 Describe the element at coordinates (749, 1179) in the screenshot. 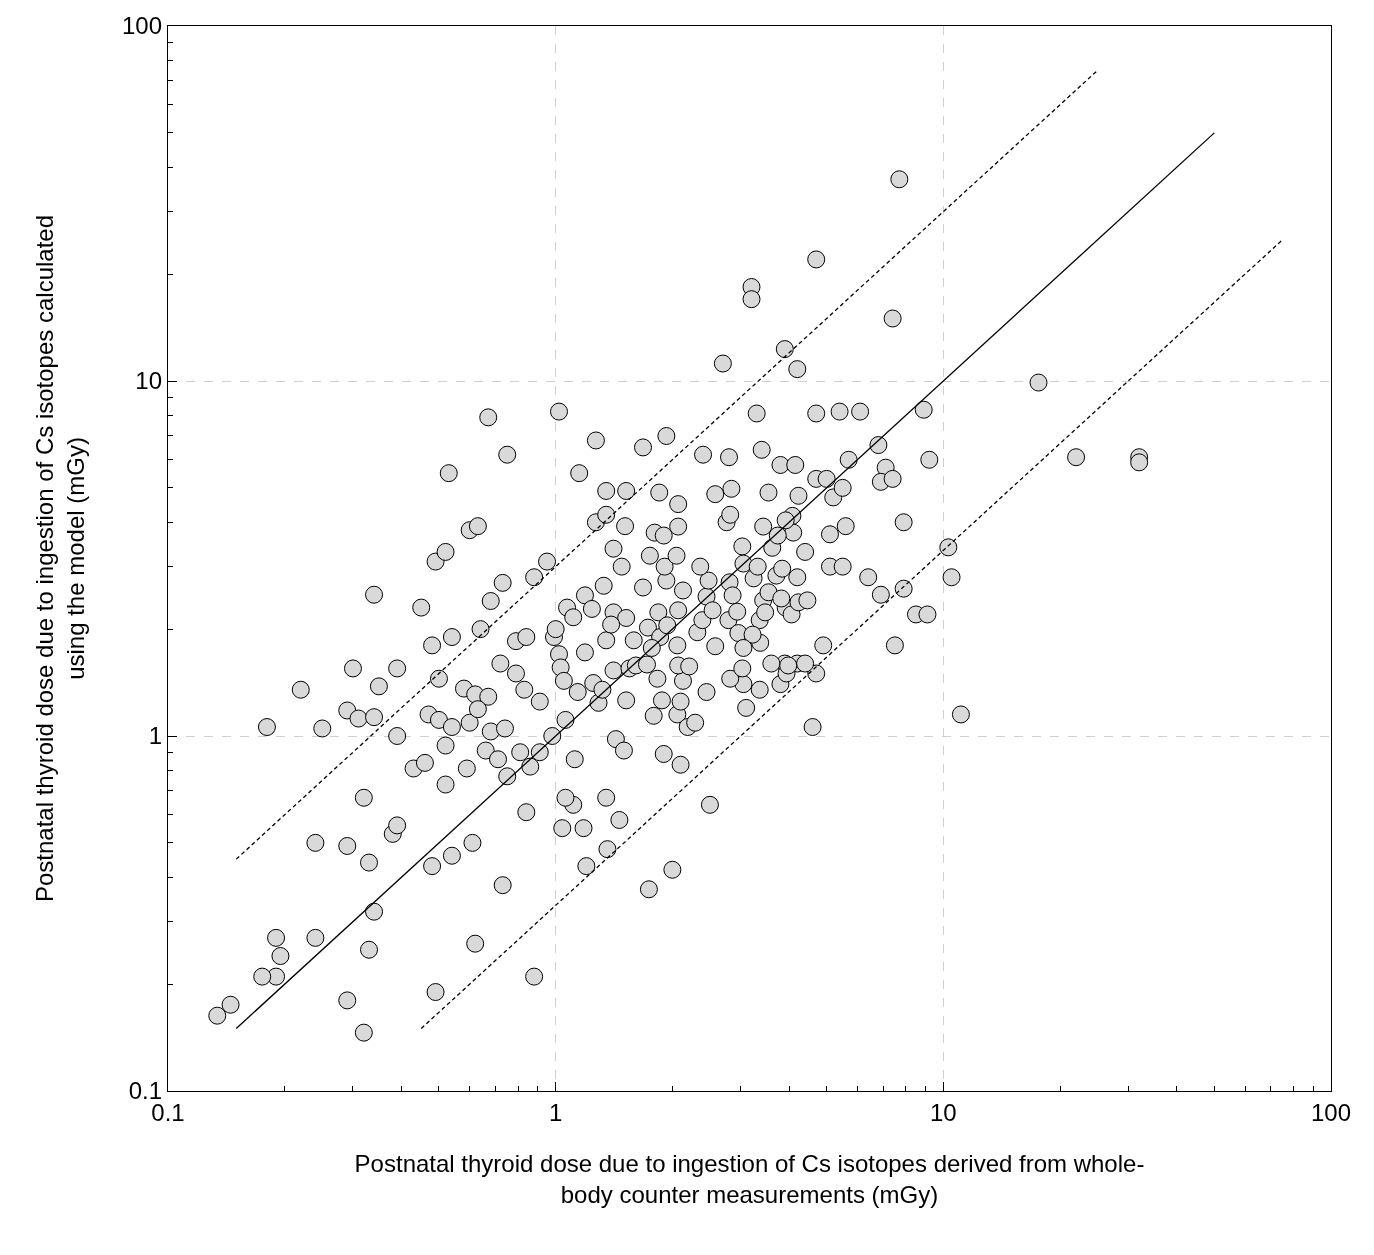

I see `x-axis-title: Postnatal thyroid dose due to ingestion of Cs isotopes derived from whole- body counter measurements (mGy)` at that location.